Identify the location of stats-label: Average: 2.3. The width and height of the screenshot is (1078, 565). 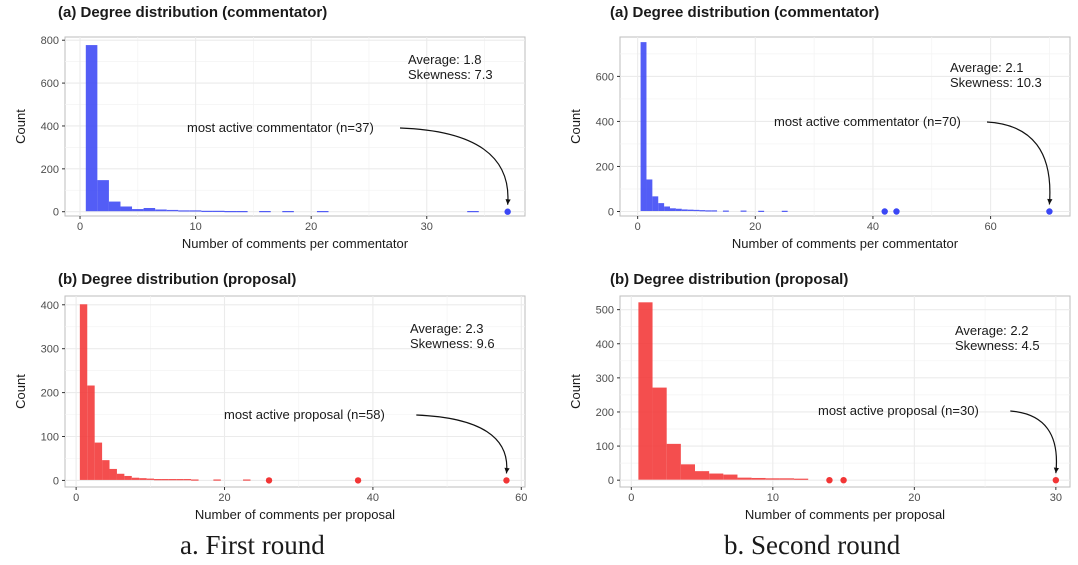
(446, 328).